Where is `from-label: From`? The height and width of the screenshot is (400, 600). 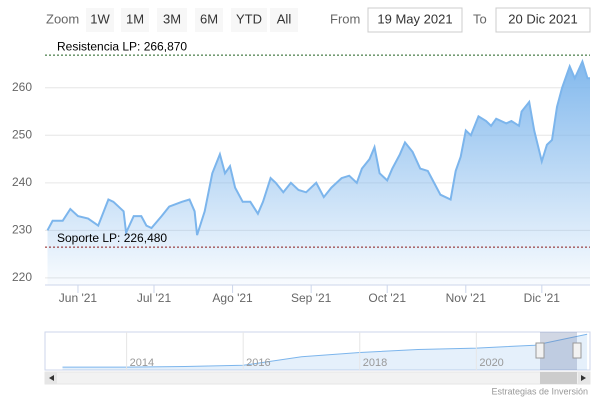 from-label: From is located at coordinates (345, 18).